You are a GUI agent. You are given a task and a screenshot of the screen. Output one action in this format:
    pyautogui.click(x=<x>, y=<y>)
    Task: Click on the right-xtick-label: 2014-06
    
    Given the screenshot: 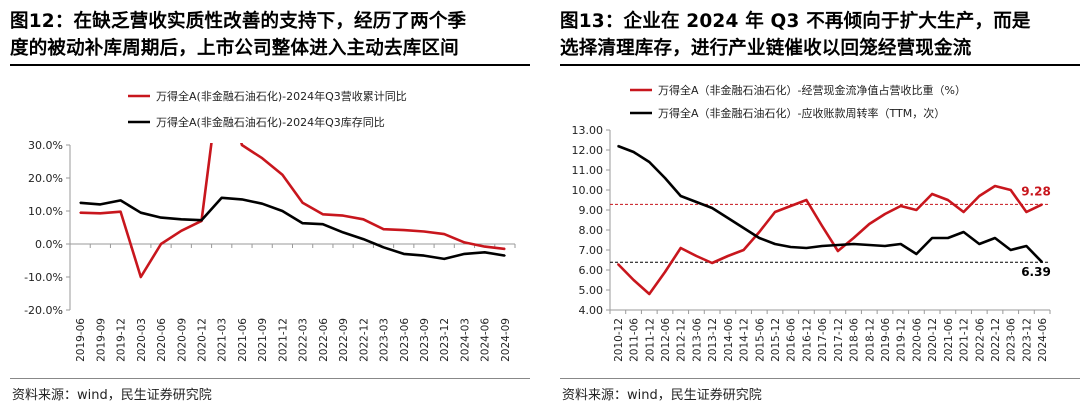 What is the action you would take?
    pyautogui.click(x=729, y=340)
    